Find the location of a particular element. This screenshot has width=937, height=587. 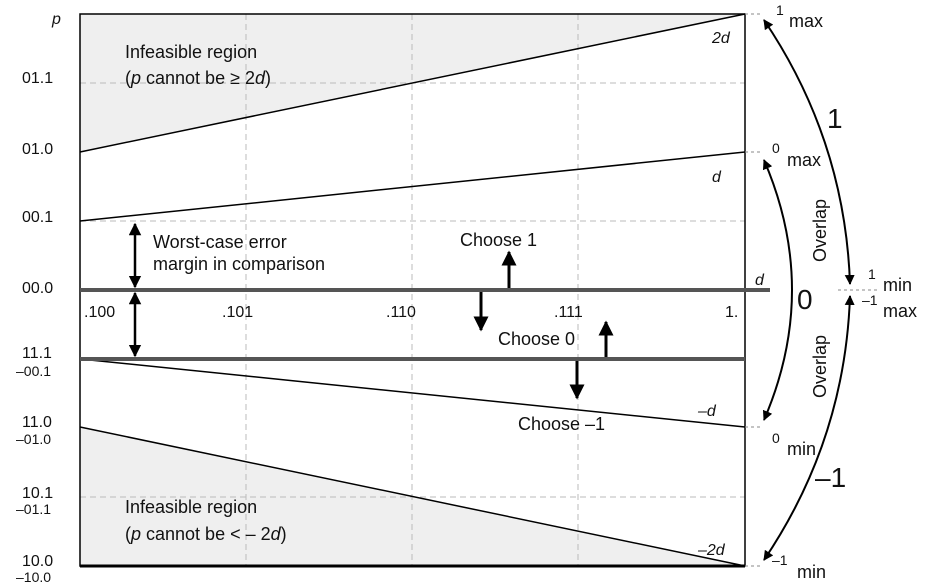

label-d-axis: d is located at coordinates (760, 280).